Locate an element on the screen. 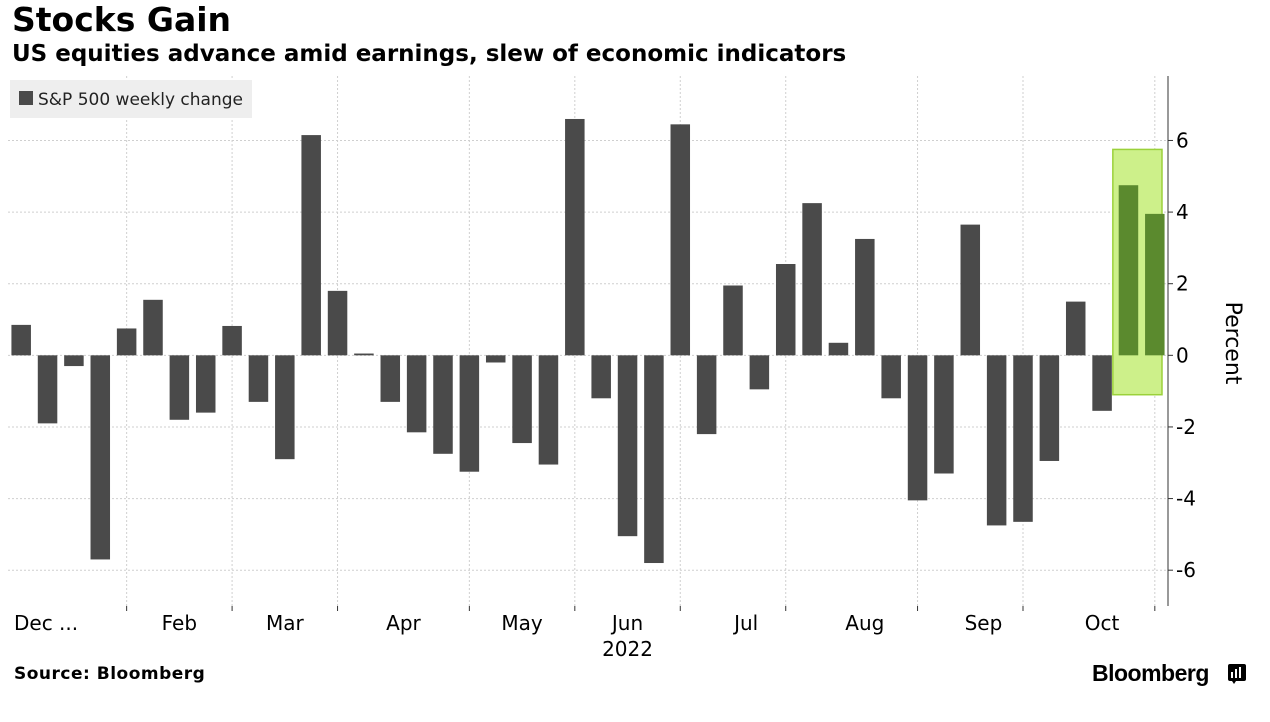 This screenshot has height=722, width=1270. legend-swatch is located at coordinates (26, 98).